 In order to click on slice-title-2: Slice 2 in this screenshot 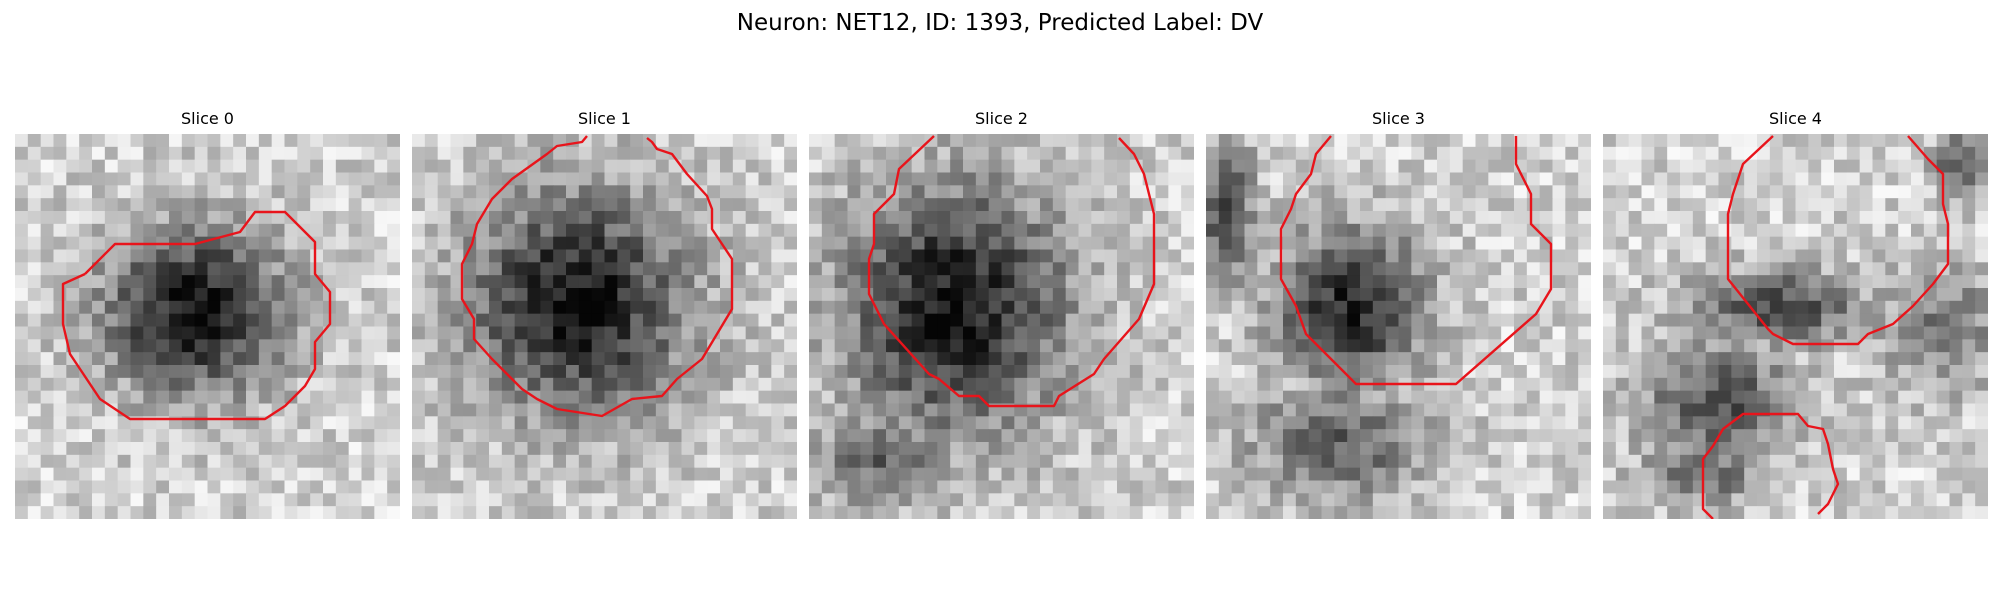, I will do `click(1001, 118)`.